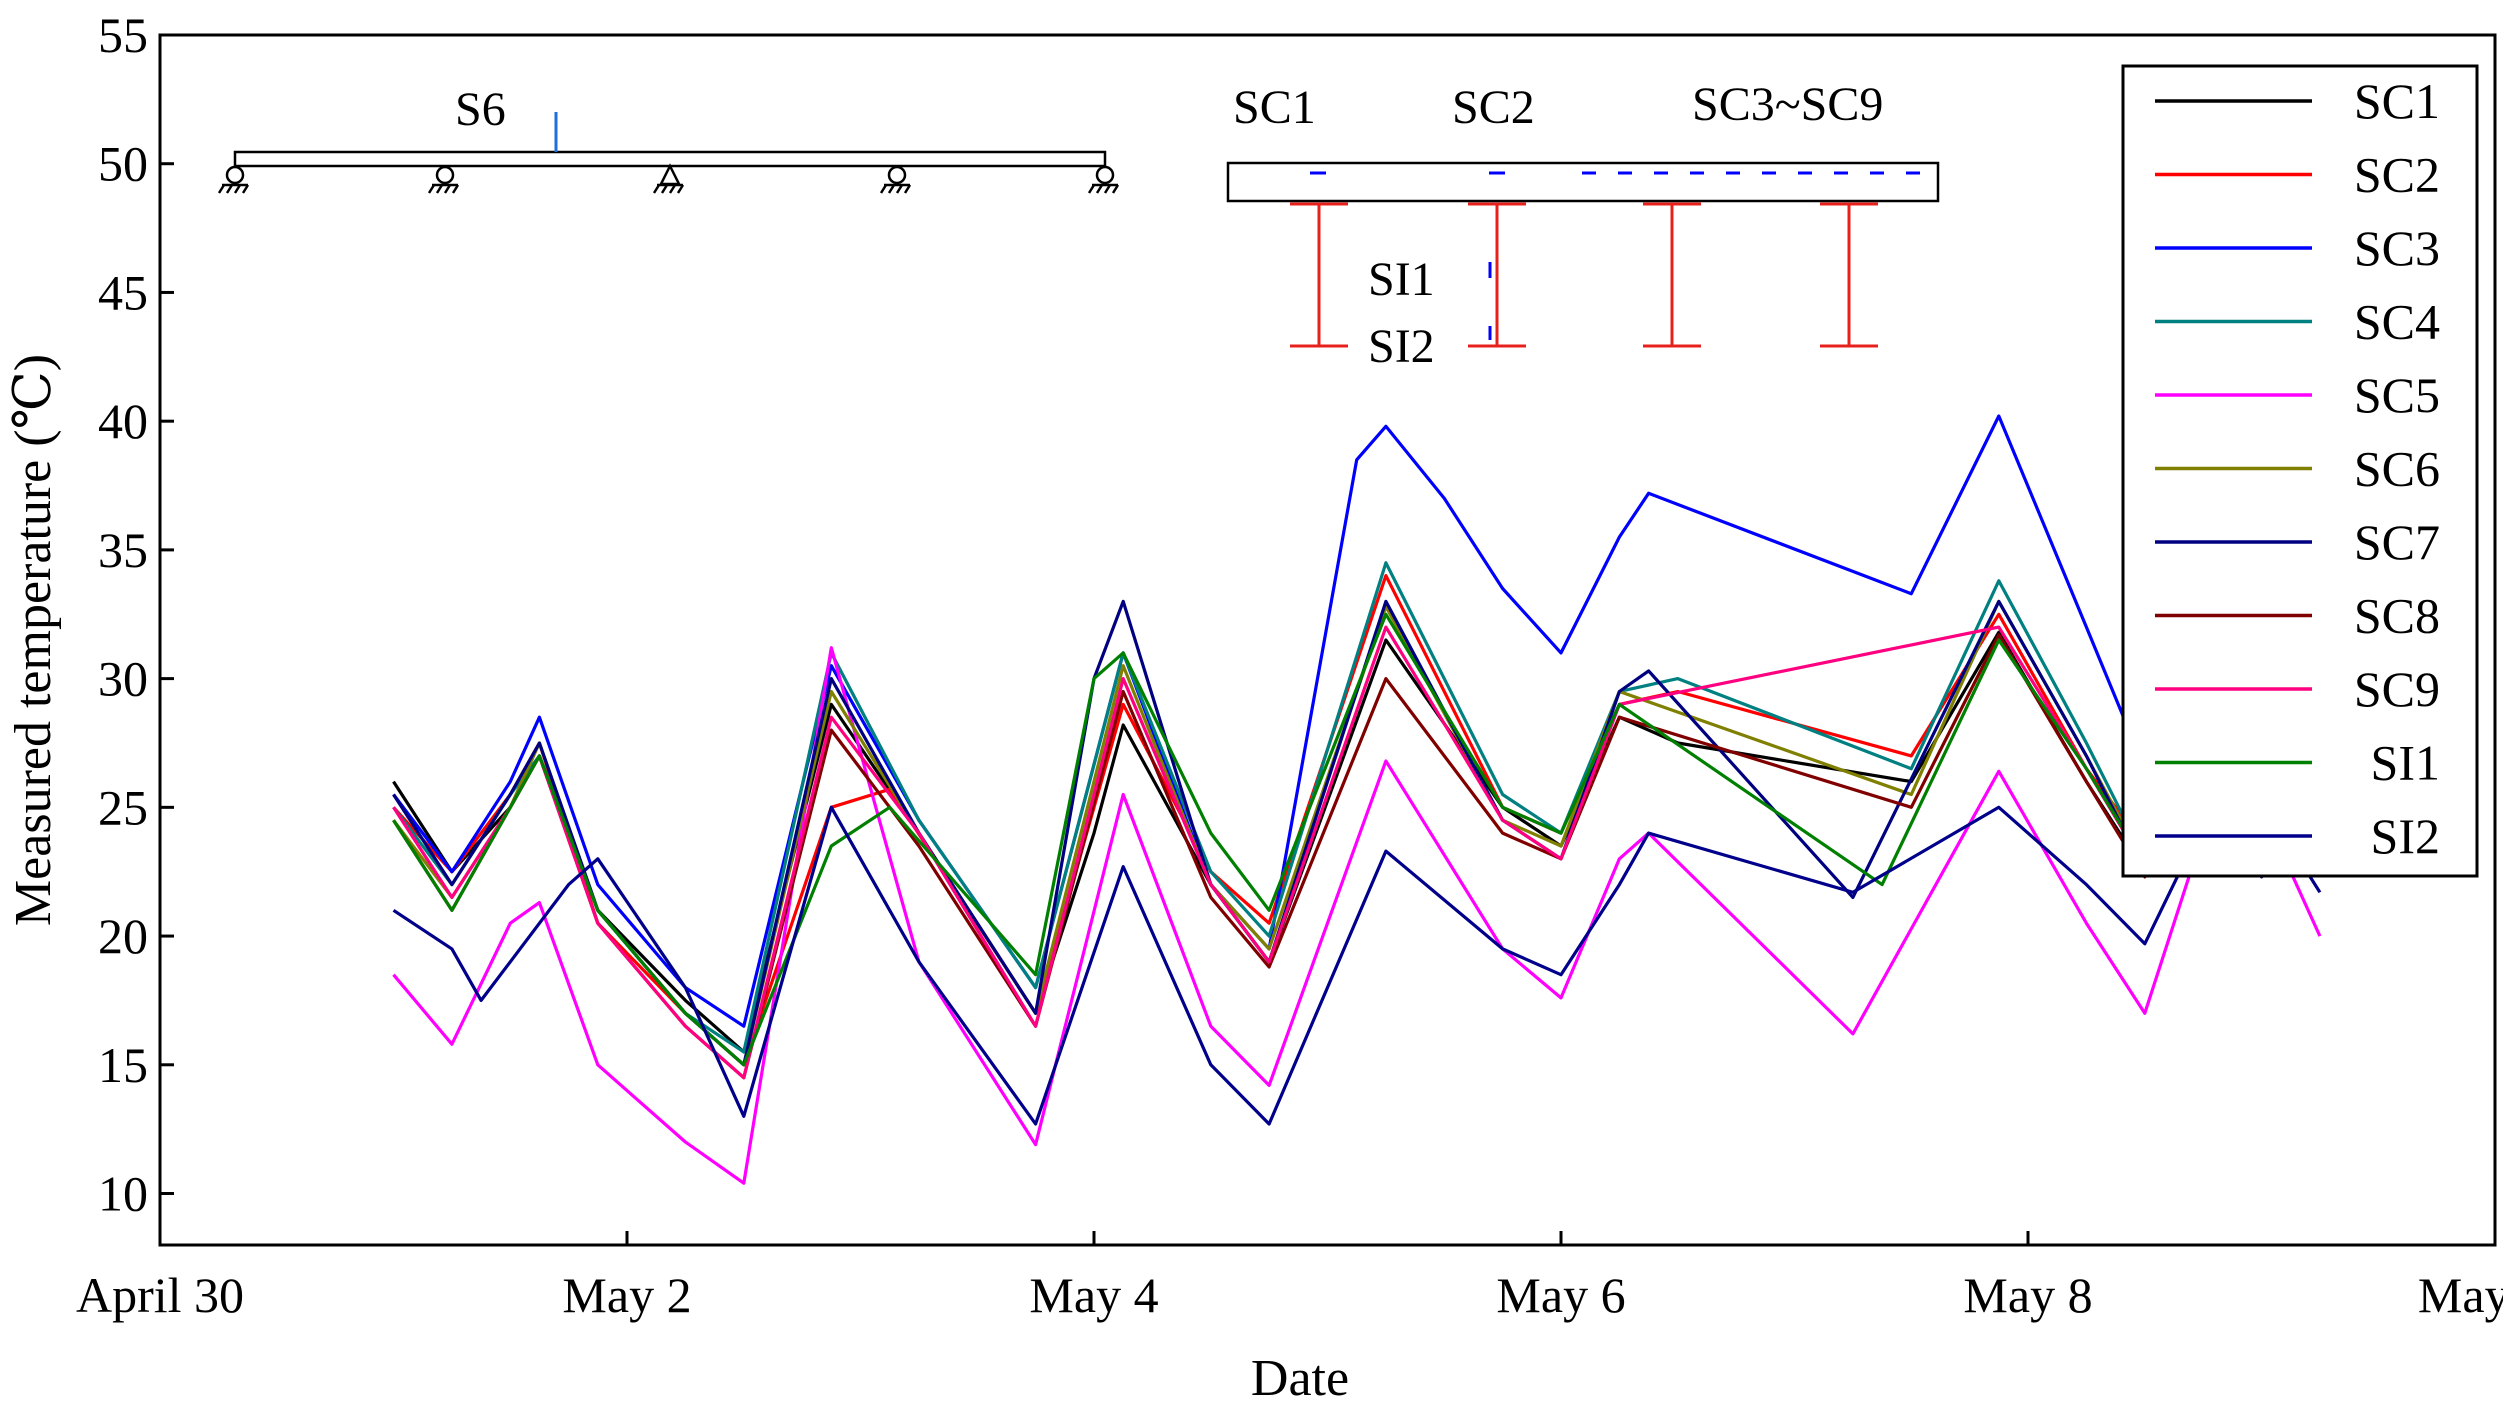 The height and width of the screenshot is (1411, 2503). Describe the element at coordinates (123, 292) in the screenshot. I see `y-tick-label: 45` at that location.